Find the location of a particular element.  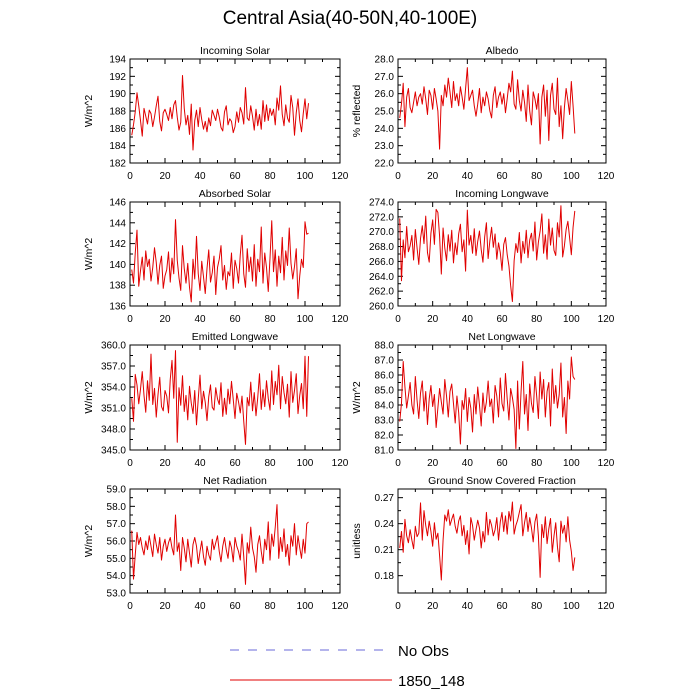

panel-8-xtick-label: 0 is located at coordinates (398, 606).